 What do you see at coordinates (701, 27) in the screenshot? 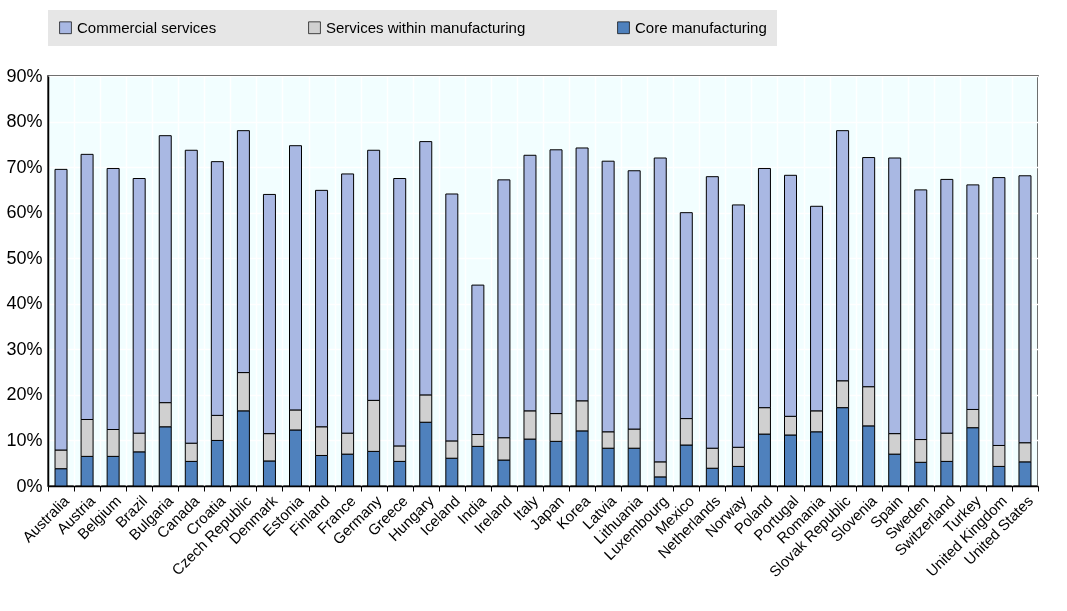
I see `legend-label: Core manufacturing` at bounding box center [701, 27].